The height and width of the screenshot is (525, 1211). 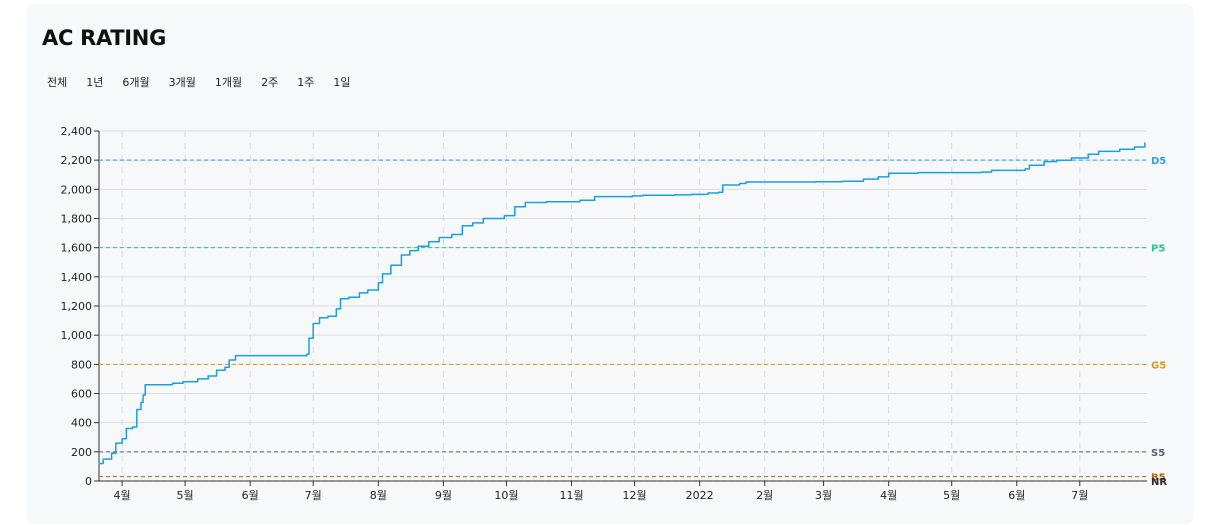 I want to click on tier-label-nr: NR, so click(x=1159, y=482).